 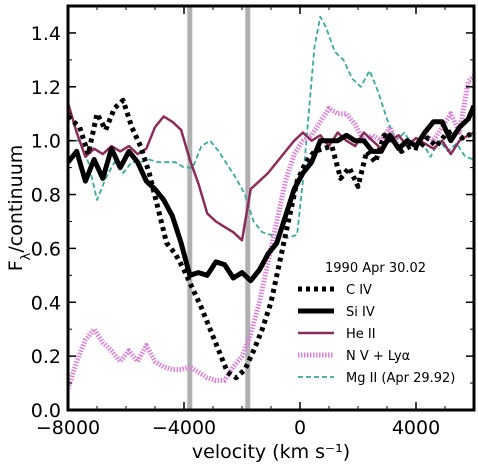 What do you see at coordinates (46, 222) in the screenshot?
I see `y-tick-labels: 0.0 0.2 0.4 0.6 0.8 1.0 1.2 1.4` at bounding box center [46, 222].